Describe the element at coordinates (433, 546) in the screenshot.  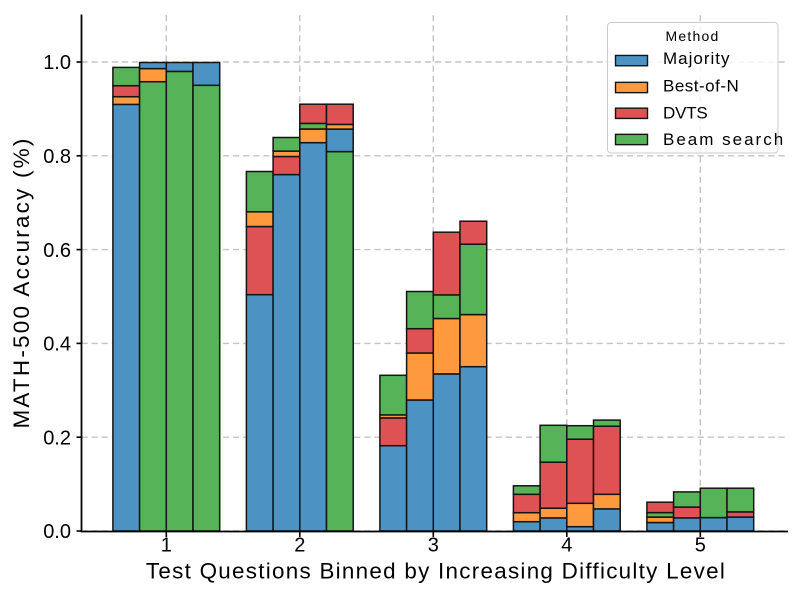
I see `svg-text: 3` at that location.